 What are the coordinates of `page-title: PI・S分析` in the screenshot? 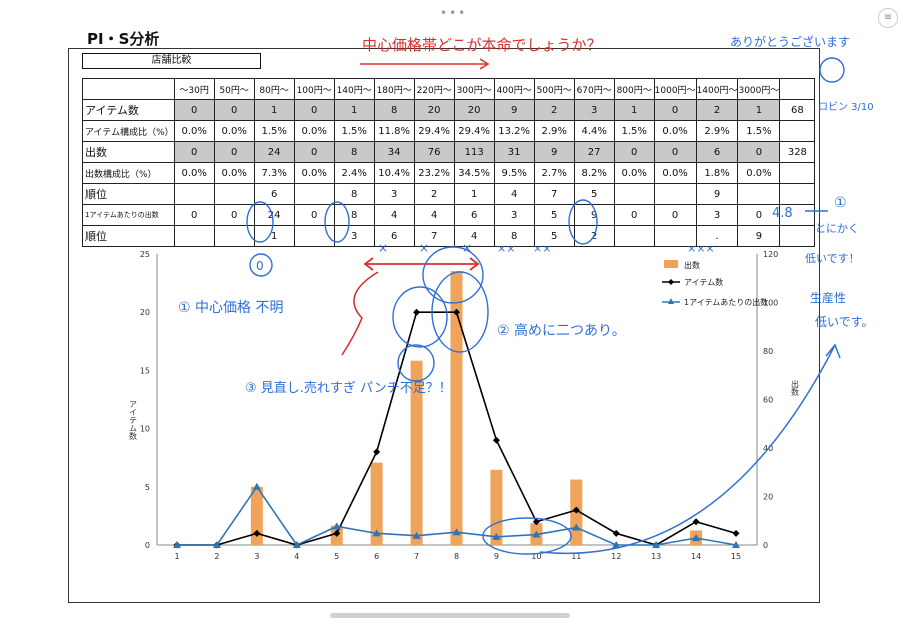 It's located at (123, 39).